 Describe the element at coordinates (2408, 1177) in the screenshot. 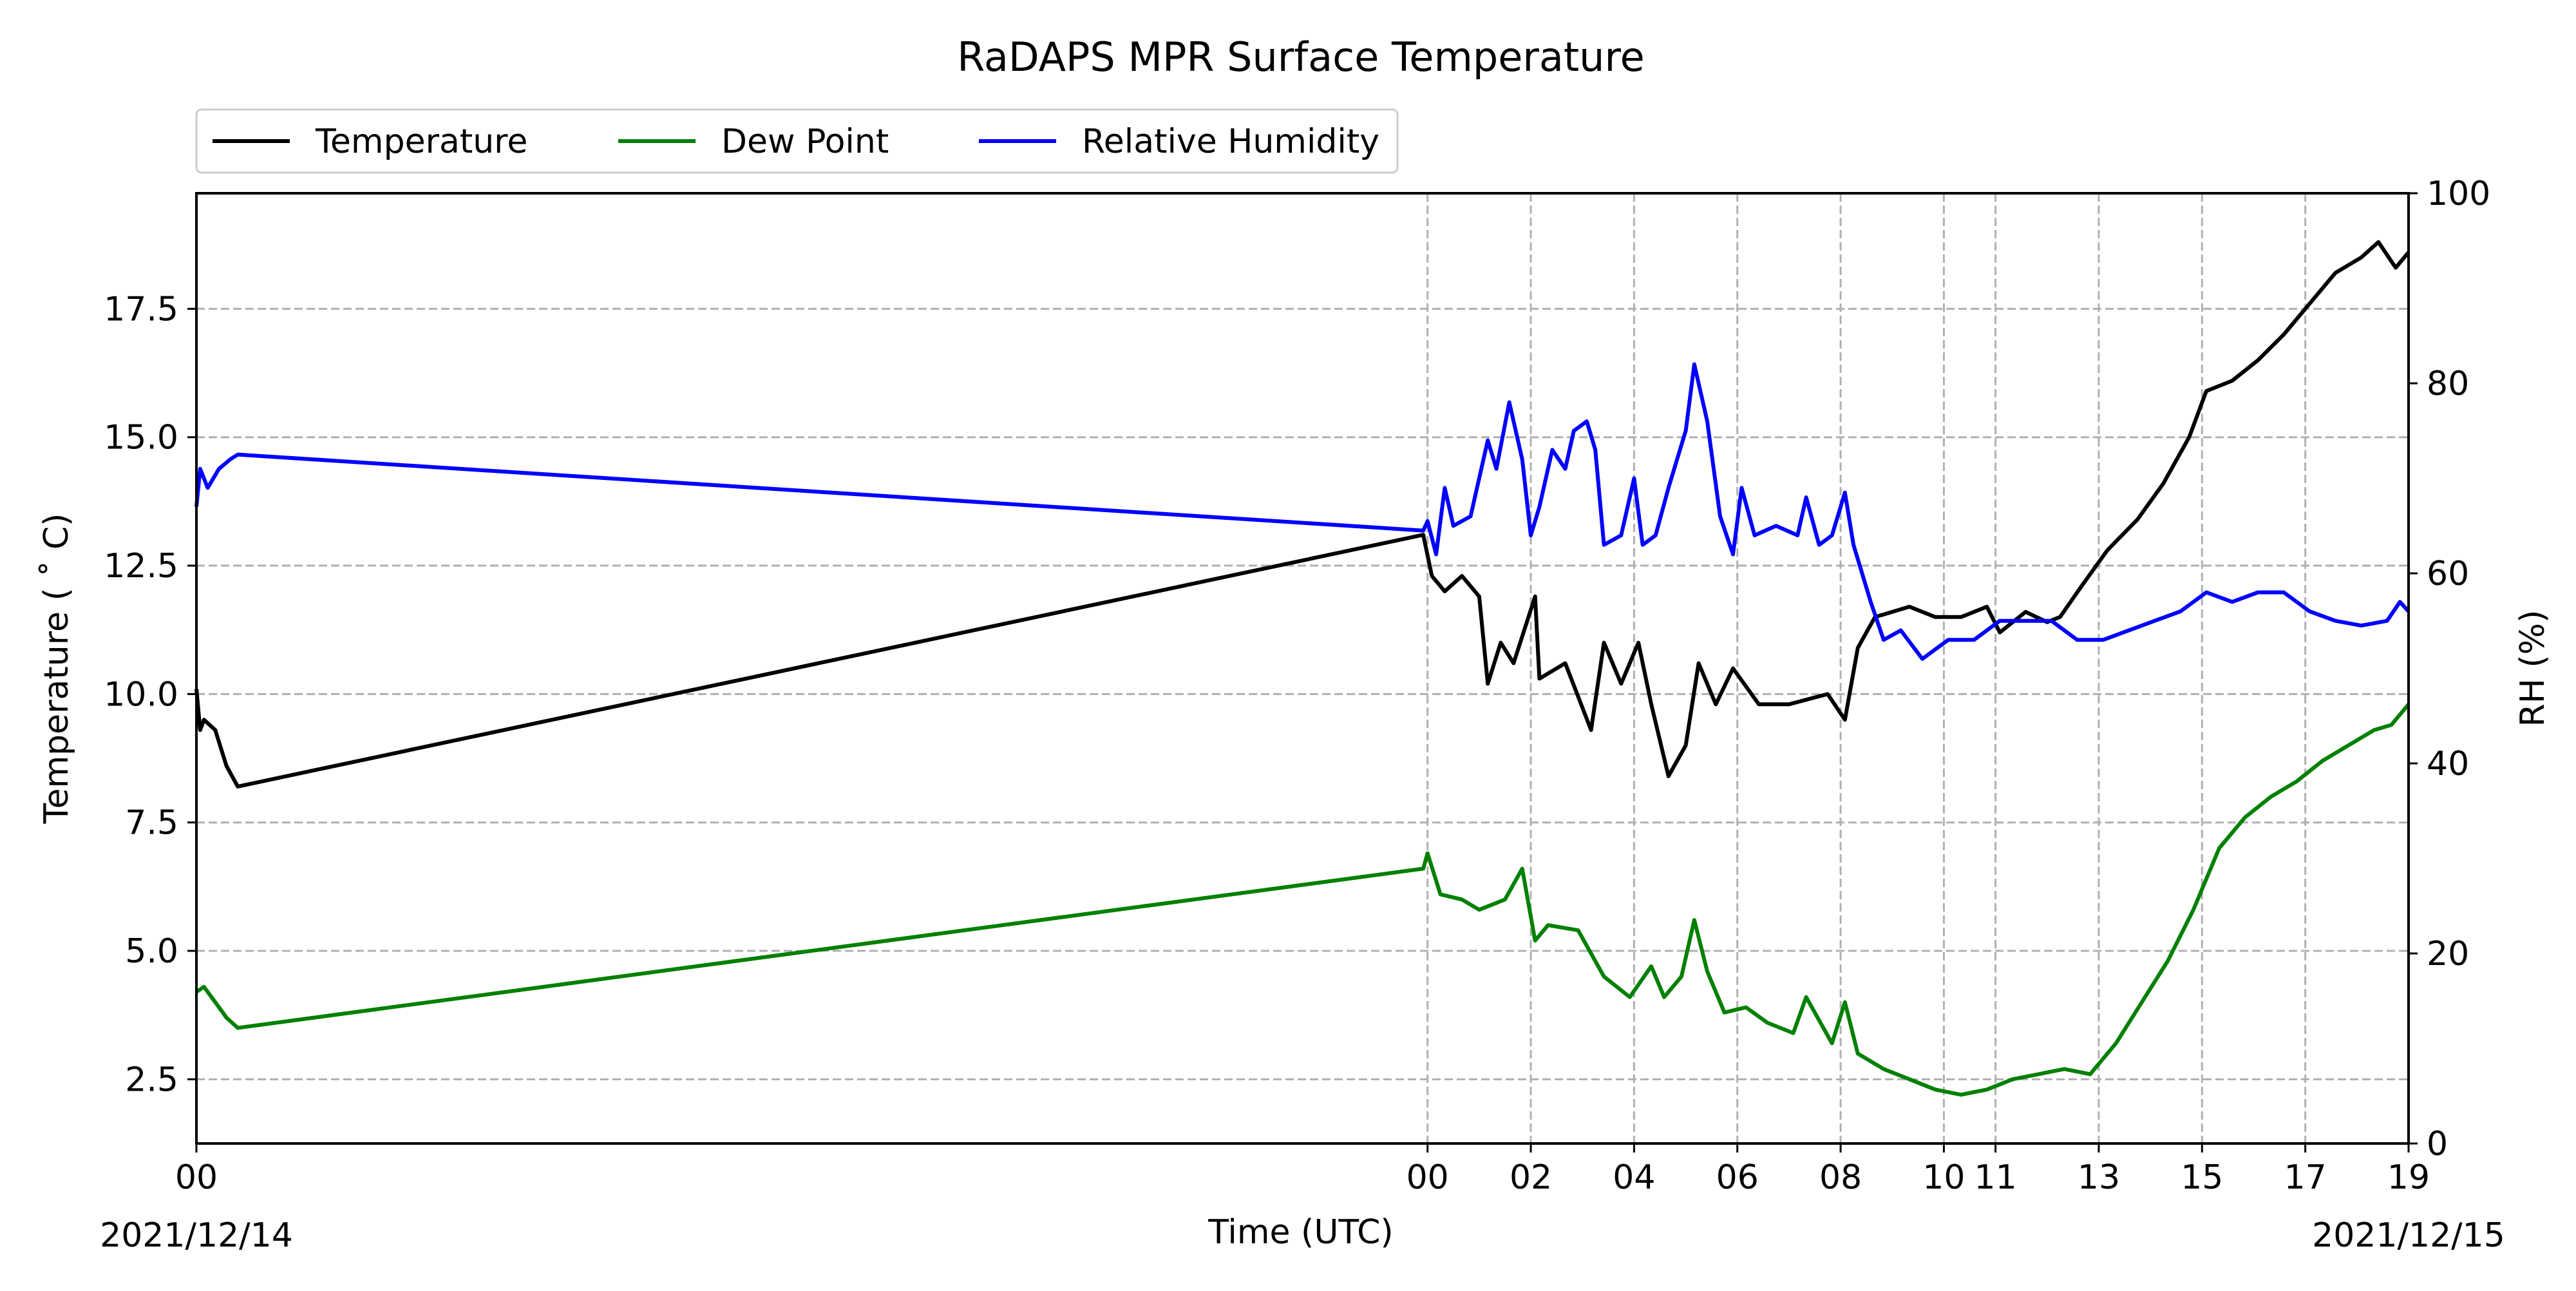

I see `x-tick-label: 19` at that location.